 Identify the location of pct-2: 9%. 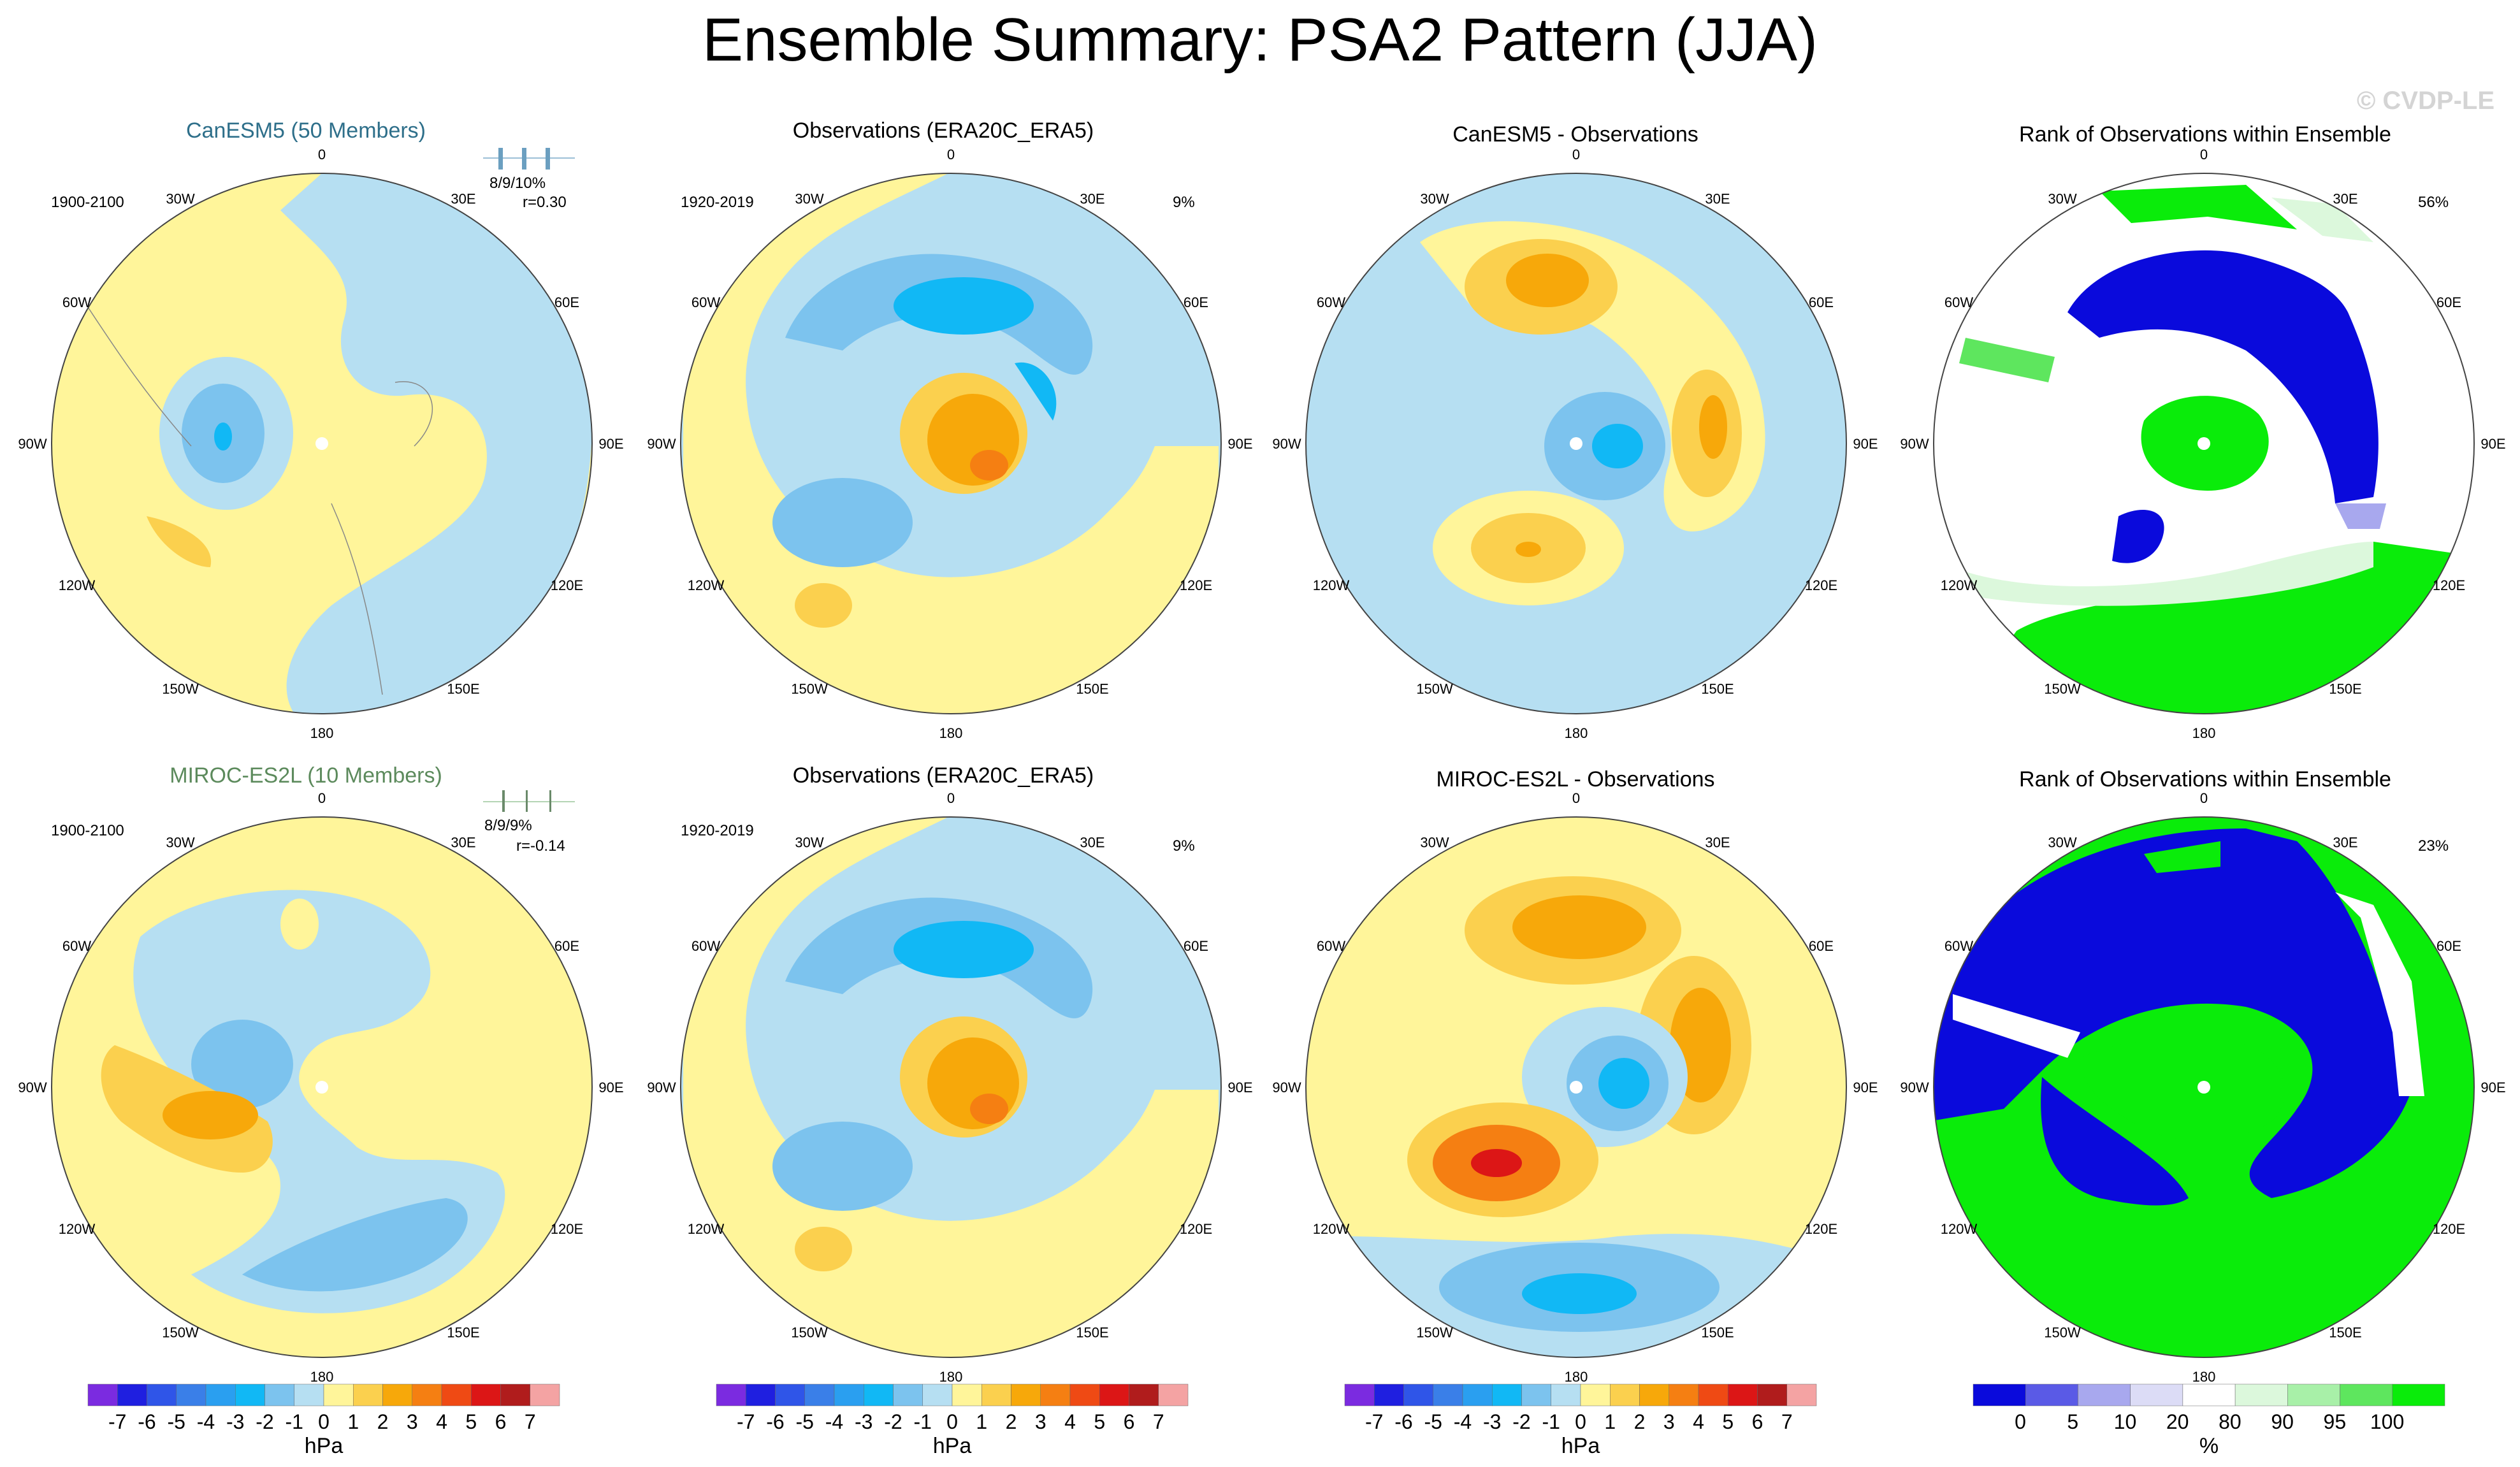
(1184, 203).